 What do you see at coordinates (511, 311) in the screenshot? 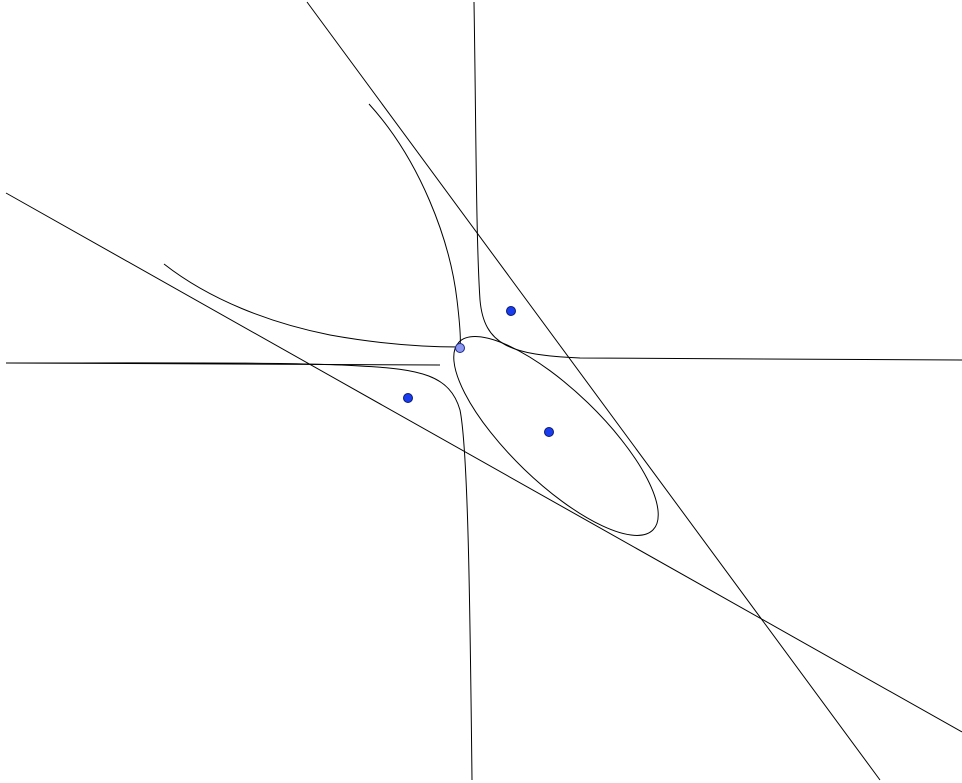
I see `point-upper-right` at bounding box center [511, 311].